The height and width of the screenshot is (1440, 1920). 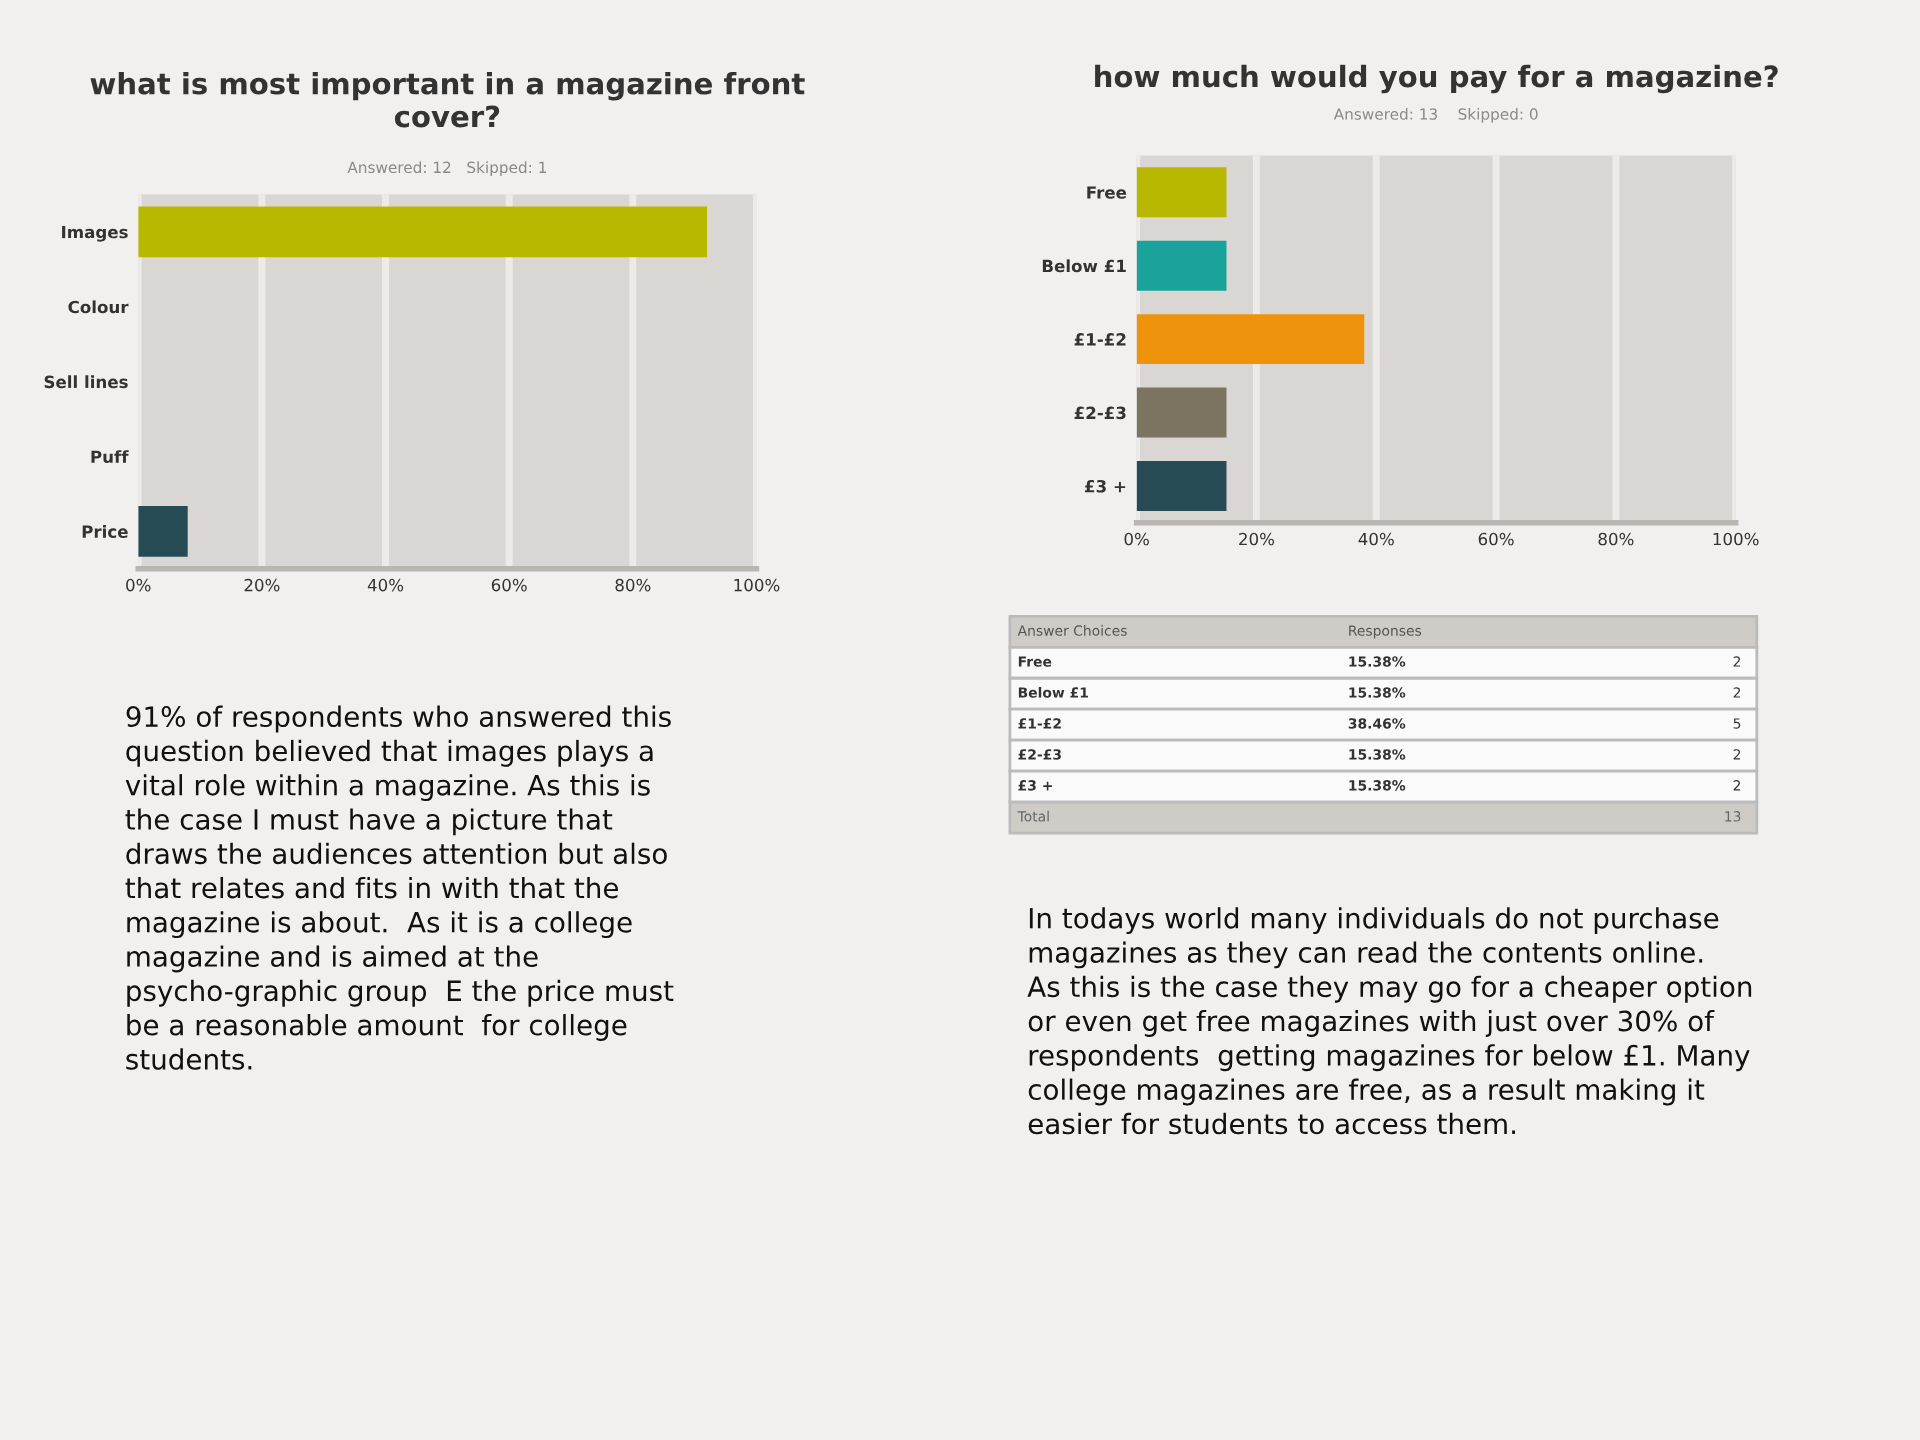 What do you see at coordinates (1100, 413) in the screenshot?
I see `y-tick-label: £2-£3` at bounding box center [1100, 413].